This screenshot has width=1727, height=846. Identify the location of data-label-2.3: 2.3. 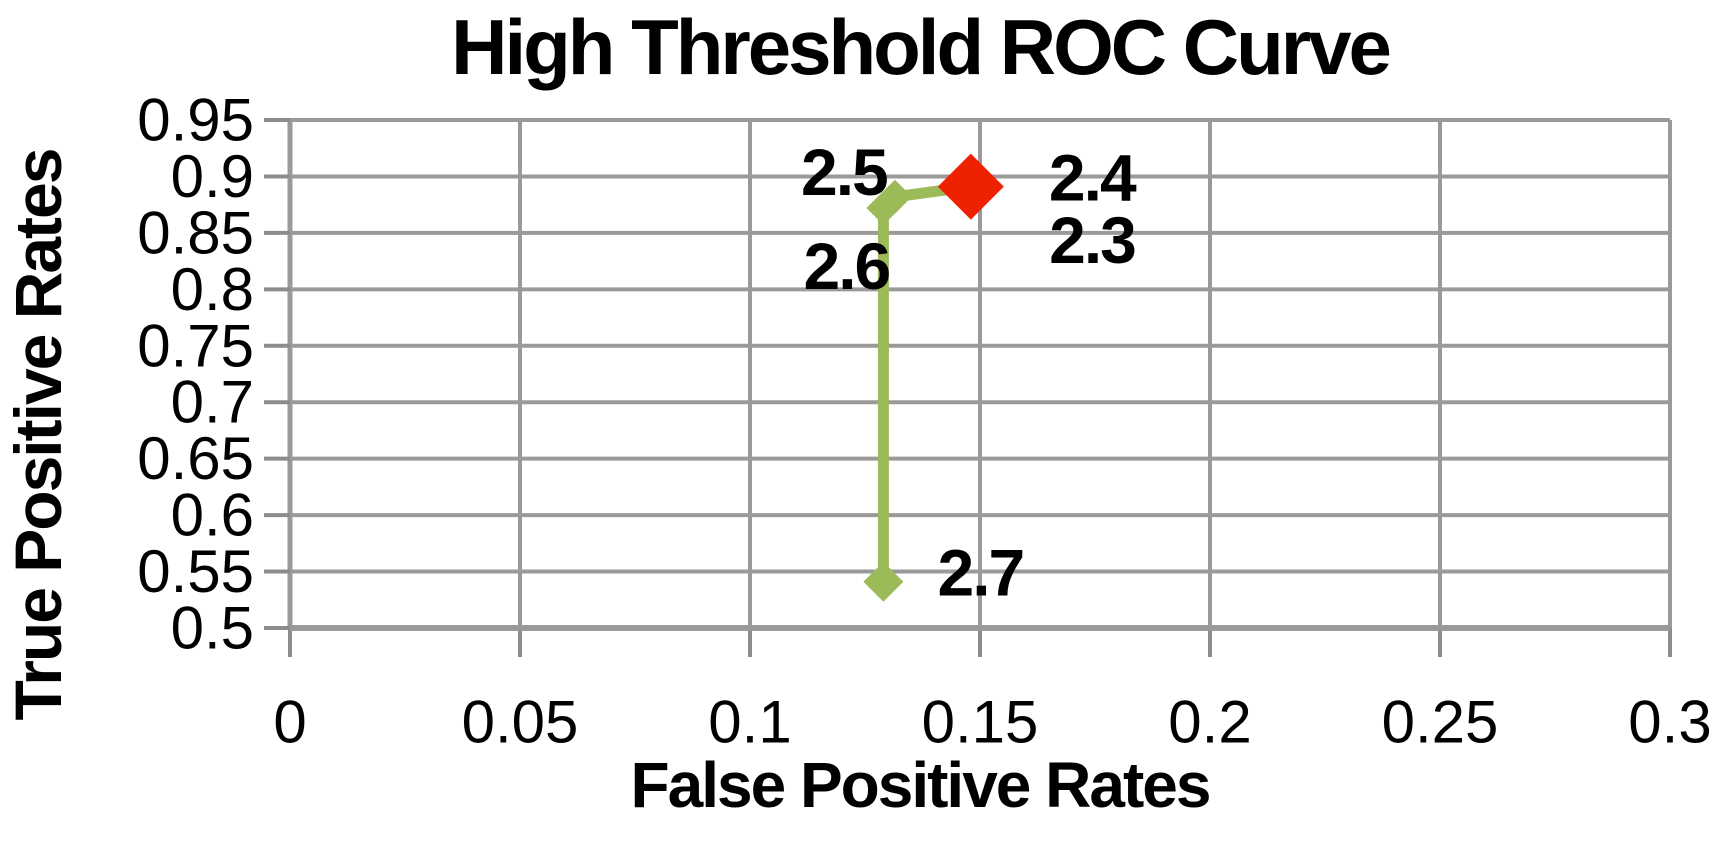
(1092, 240).